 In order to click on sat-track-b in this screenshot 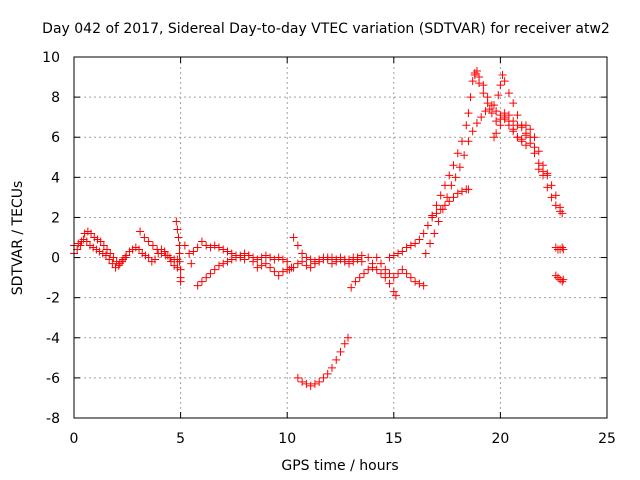, I will do `click(100, 253)`.